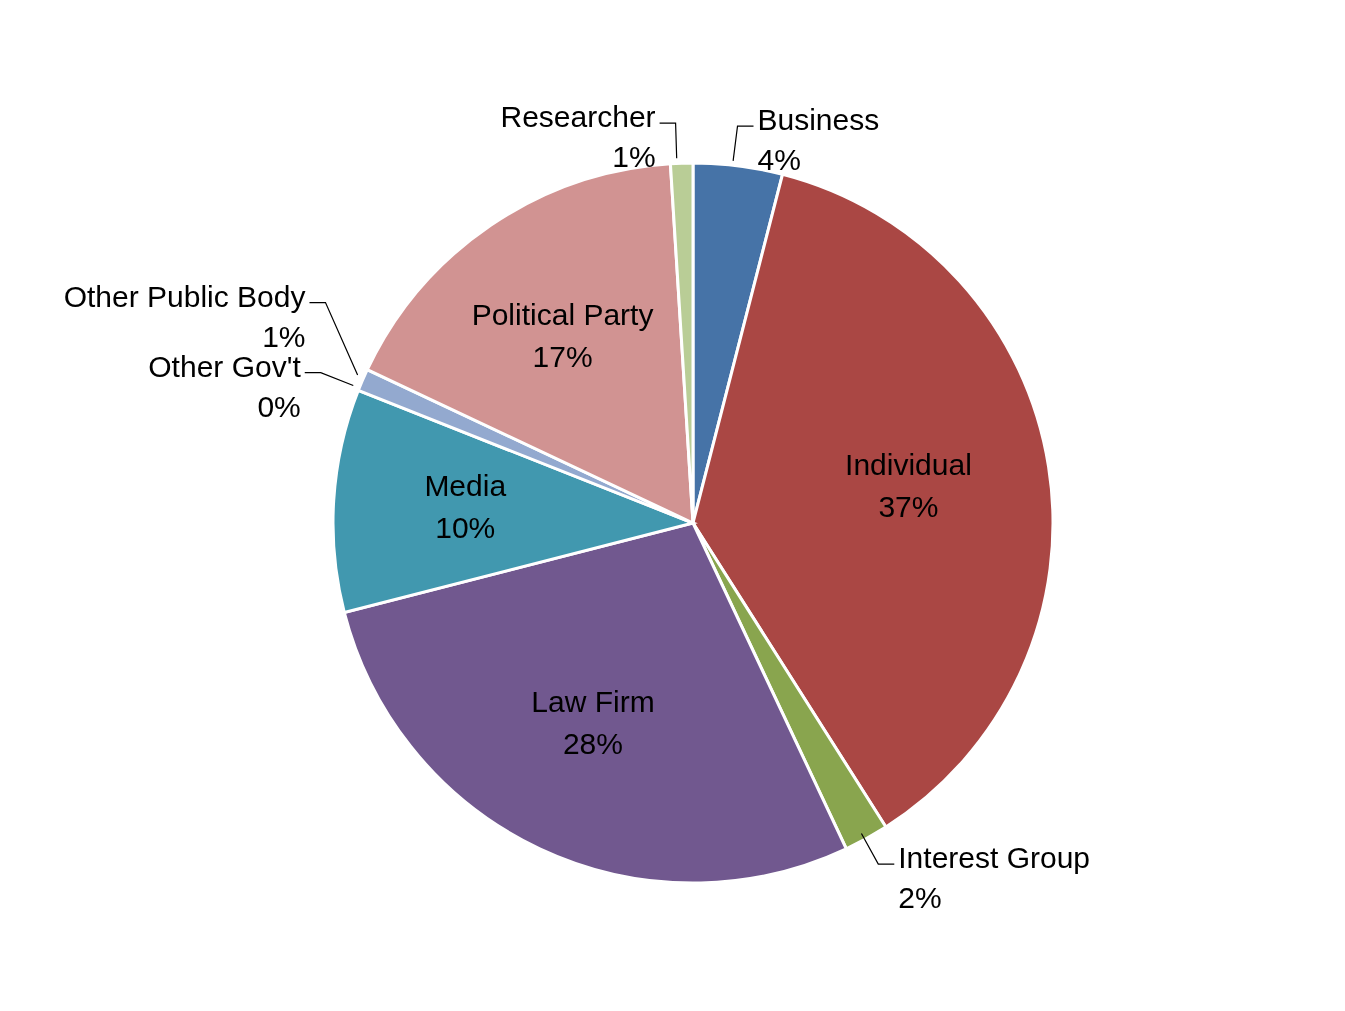 The width and height of the screenshot is (1345, 1011). What do you see at coordinates (908, 465) in the screenshot?
I see `slice-label: Individual` at bounding box center [908, 465].